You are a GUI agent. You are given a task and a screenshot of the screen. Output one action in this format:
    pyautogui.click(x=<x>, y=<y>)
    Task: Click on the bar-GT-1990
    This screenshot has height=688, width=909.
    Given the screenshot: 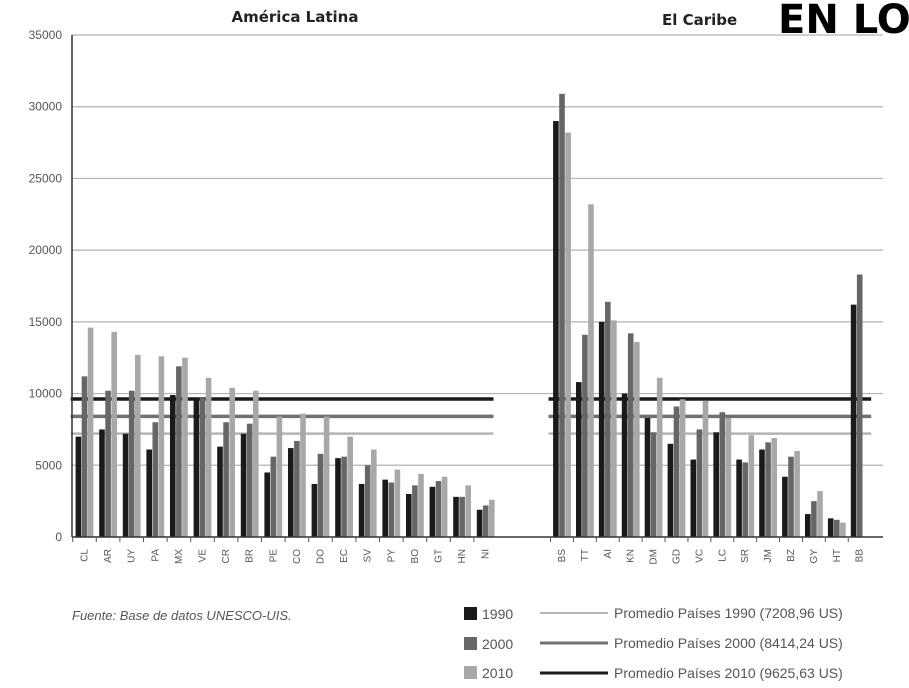 What is the action you would take?
    pyautogui.click(x=432, y=511)
    